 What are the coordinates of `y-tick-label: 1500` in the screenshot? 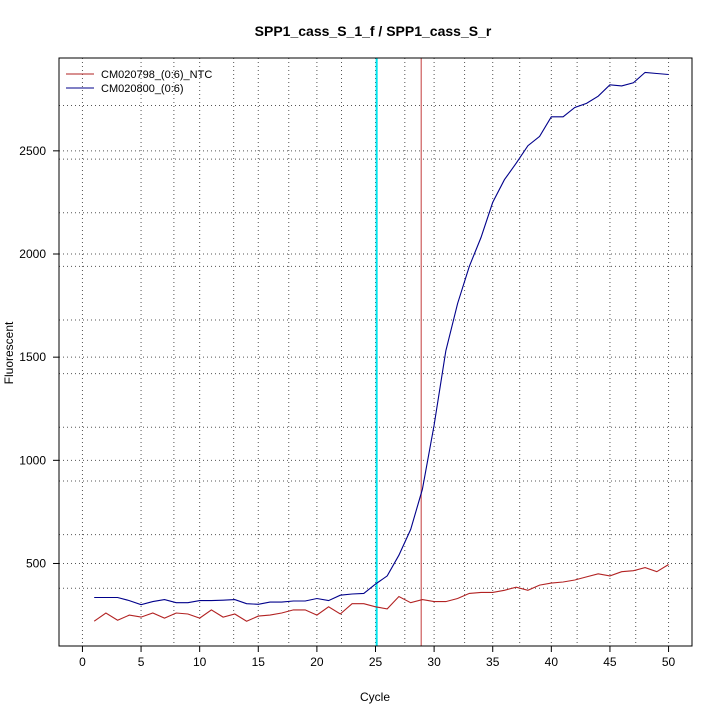 It's located at (32, 357).